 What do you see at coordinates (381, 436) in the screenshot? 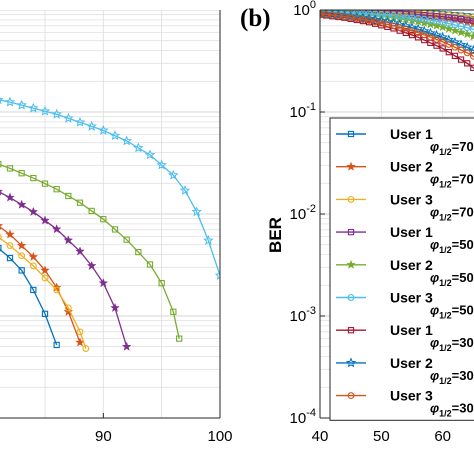
I see `right-x-tick-label: 50` at bounding box center [381, 436].